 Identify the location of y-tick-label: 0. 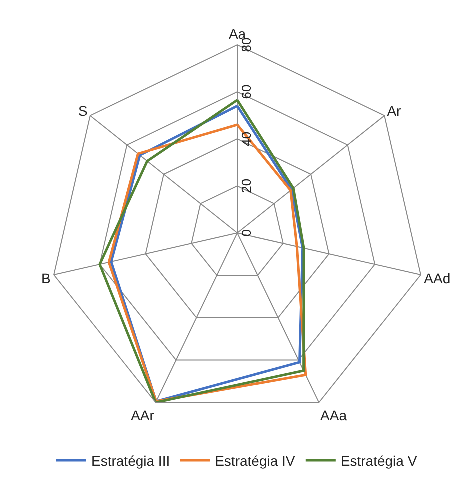
(246, 233).